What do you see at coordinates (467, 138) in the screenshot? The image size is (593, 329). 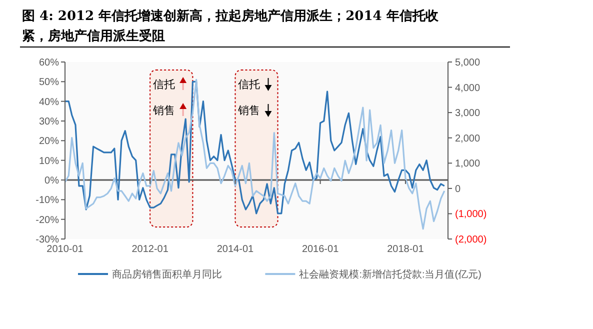 I see `y2-tick-label: 2,000` at bounding box center [467, 138].